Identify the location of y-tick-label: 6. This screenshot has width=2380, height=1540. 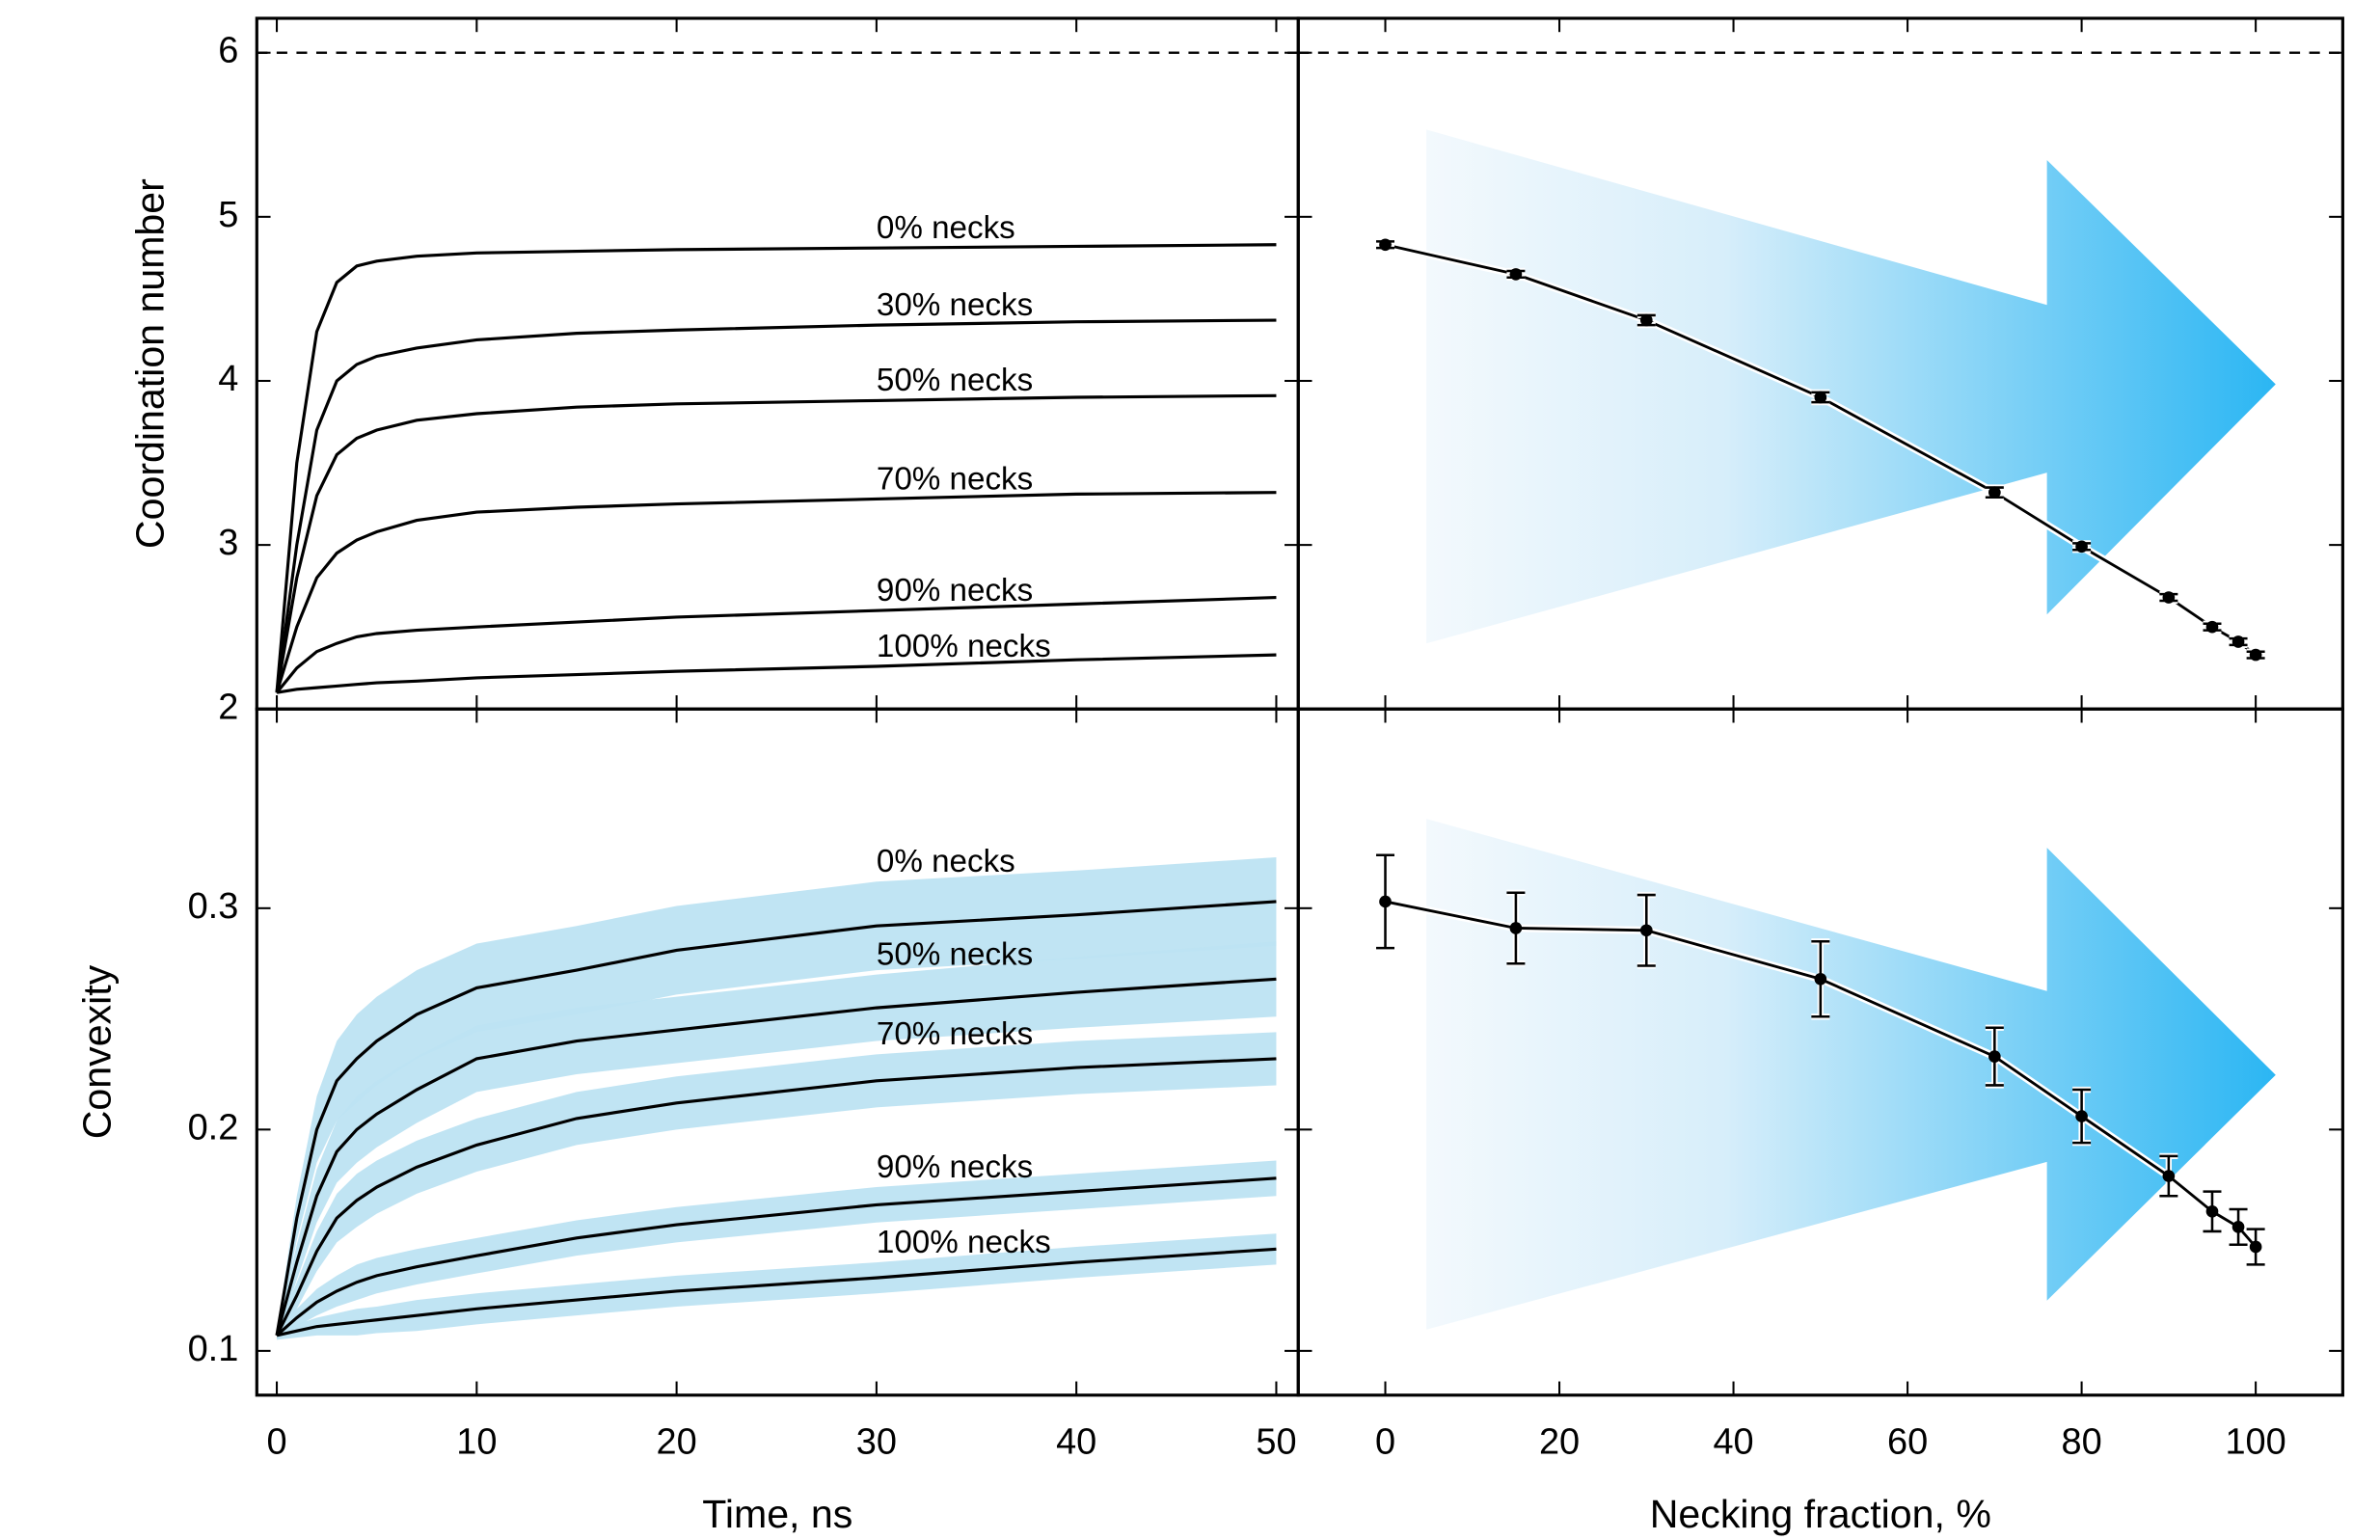
(228, 51).